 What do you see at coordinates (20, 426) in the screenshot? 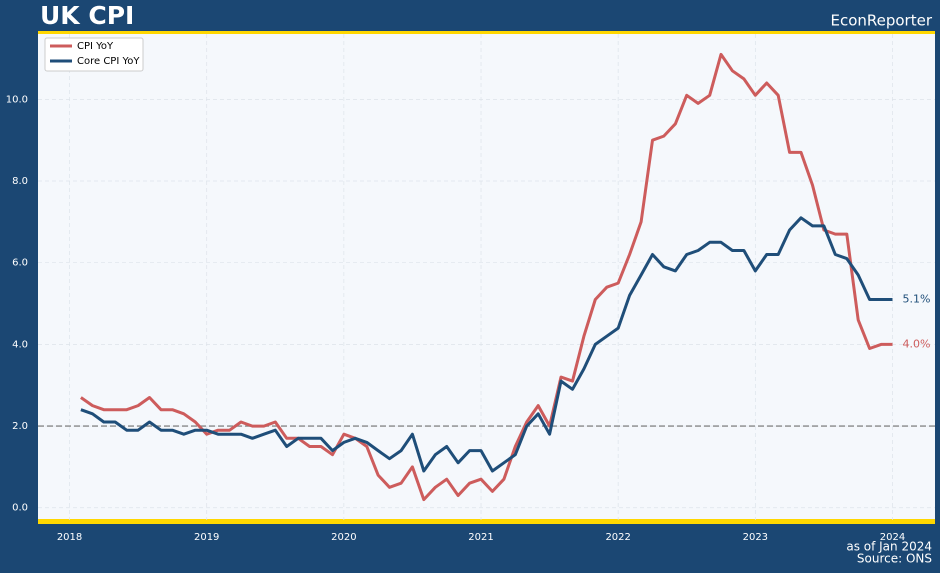
I see `y-tick-label: 2.0` at bounding box center [20, 426].